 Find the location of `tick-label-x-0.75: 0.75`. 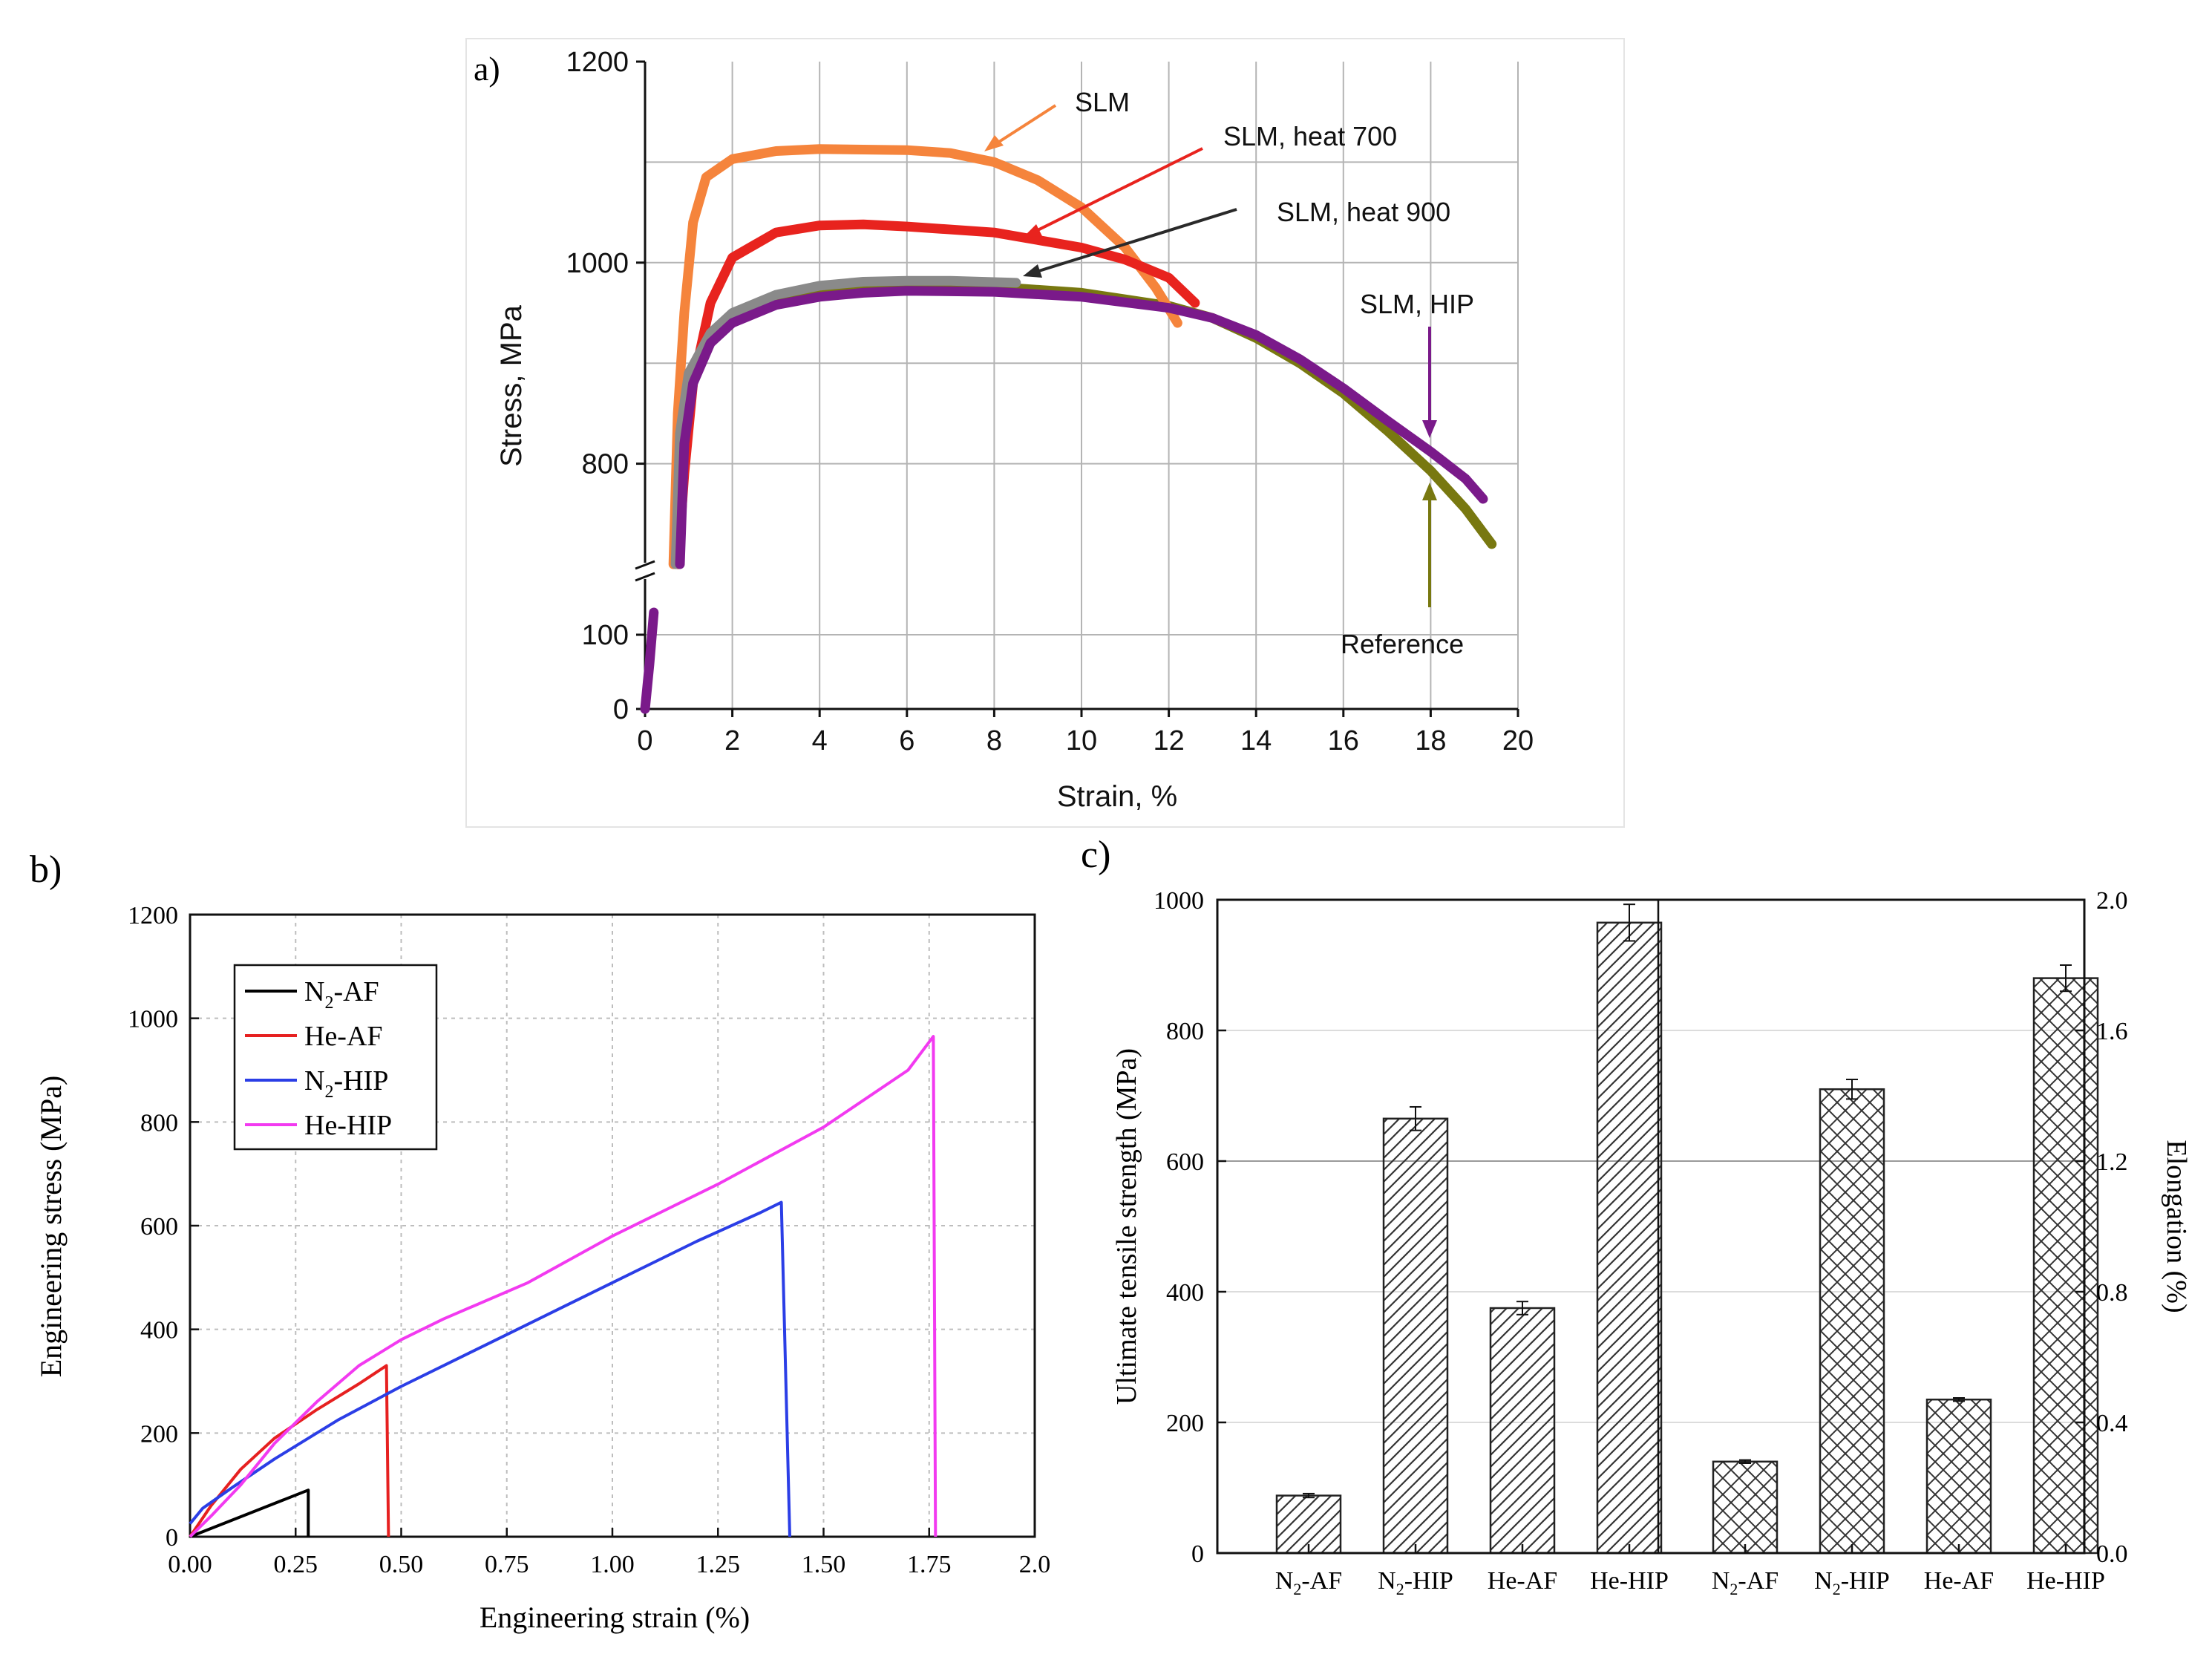

tick-label-x-0.75: 0.75 is located at coordinates (507, 1564).